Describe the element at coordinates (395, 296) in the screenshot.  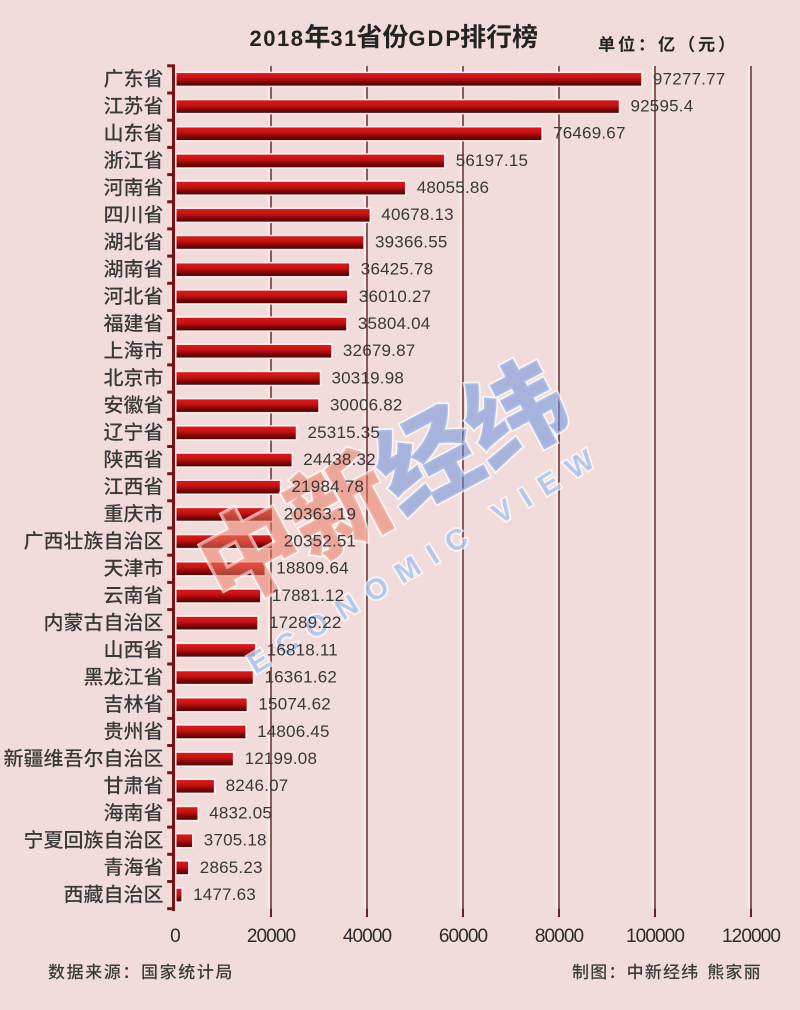
I see `svg-text: 36010.27` at that location.